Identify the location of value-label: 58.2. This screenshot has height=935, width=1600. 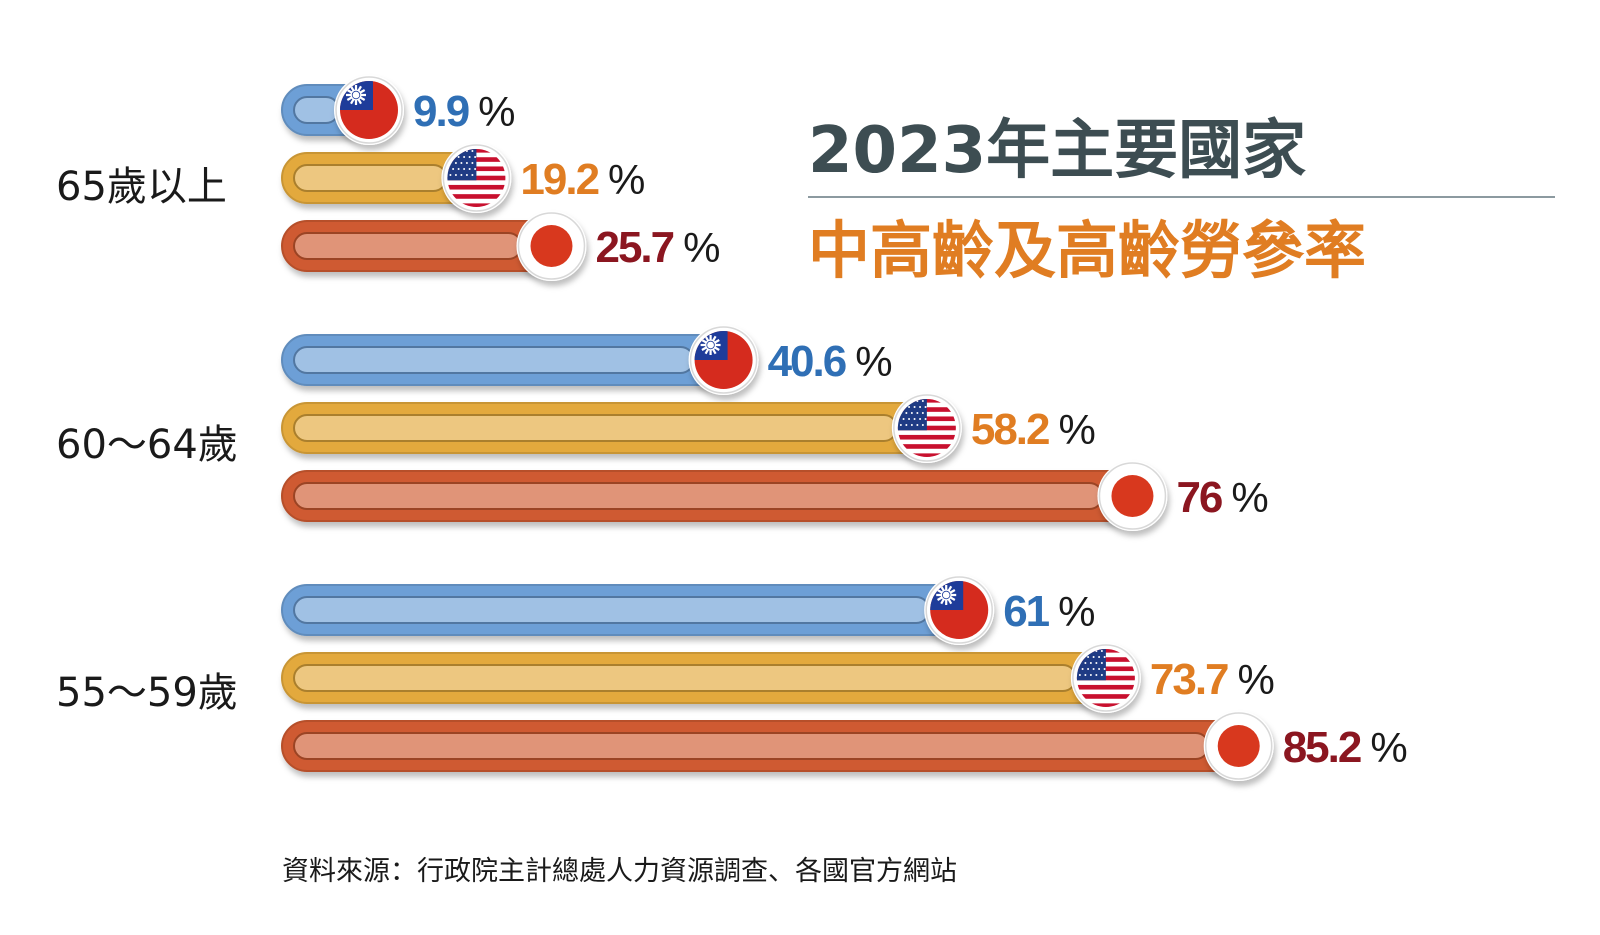
(1010, 429).